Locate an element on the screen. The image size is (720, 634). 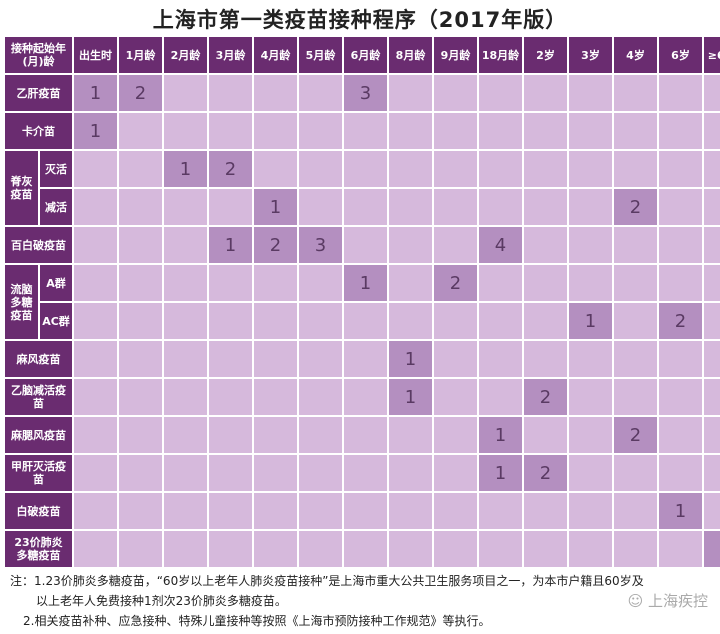
column-header: 出生时 is located at coordinates (95, 55).